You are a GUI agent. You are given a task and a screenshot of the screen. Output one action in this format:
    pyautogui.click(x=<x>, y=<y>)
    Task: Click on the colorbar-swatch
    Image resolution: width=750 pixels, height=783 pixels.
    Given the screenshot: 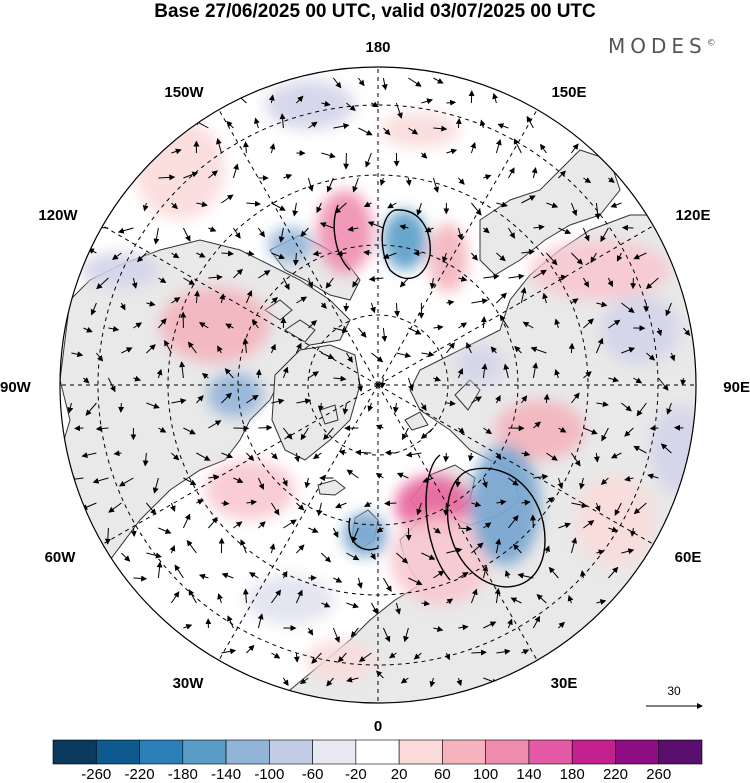 What is the action you would take?
    pyautogui.click(x=593, y=752)
    